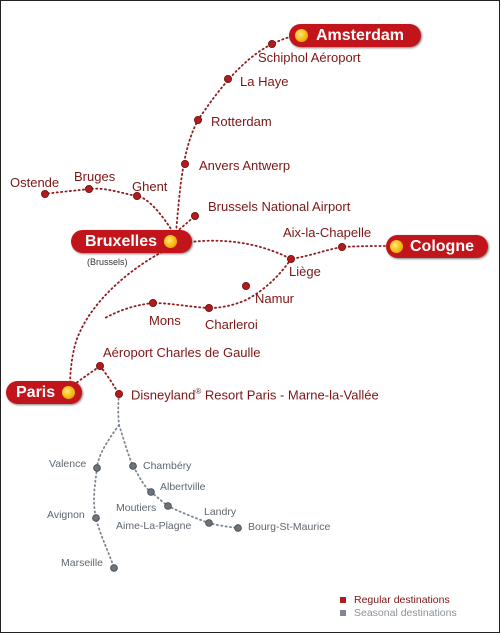  What do you see at coordinates (168, 506) in the screenshot?
I see `station-dot-moutiers` at bounding box center [168, 506].